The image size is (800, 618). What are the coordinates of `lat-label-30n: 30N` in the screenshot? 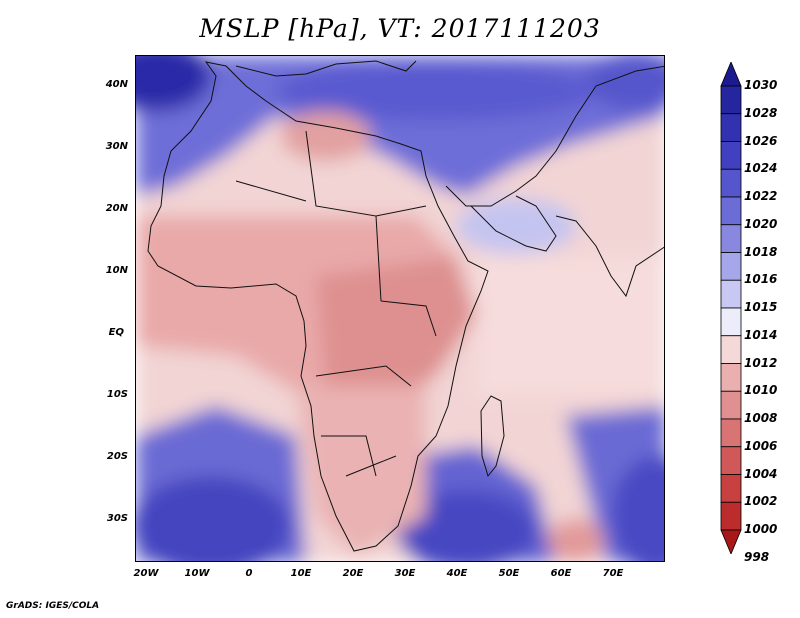 It's located at (116, 146).